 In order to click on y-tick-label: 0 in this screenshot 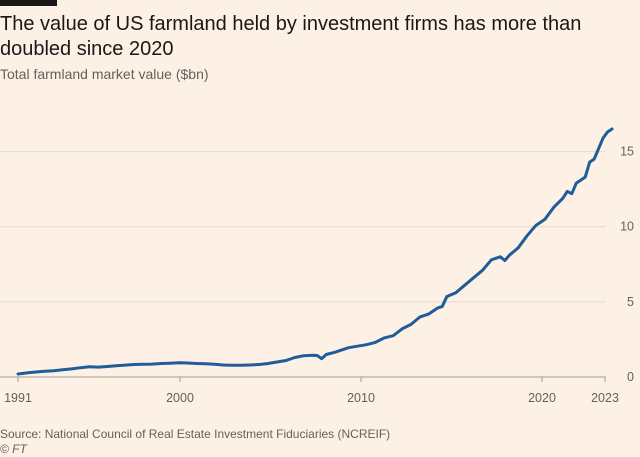, I will do `click(630, 377)`.